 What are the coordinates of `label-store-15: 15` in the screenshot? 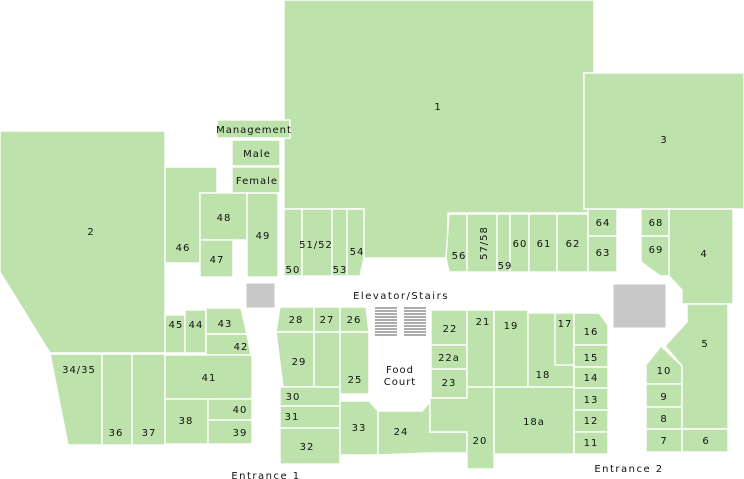 It's located at (591, 358).